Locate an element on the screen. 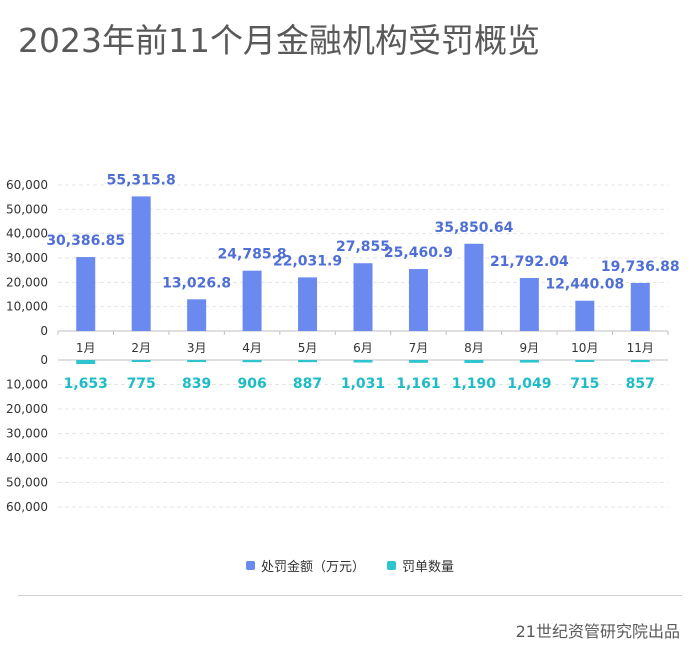 The height and width of the screenshot is (660, 700). data-label-count: 775 is located at coordinates (141, 384).